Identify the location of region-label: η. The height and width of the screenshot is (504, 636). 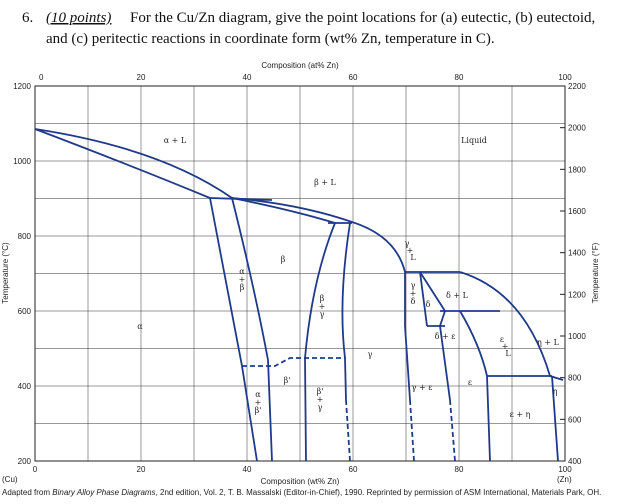
(555, 391).